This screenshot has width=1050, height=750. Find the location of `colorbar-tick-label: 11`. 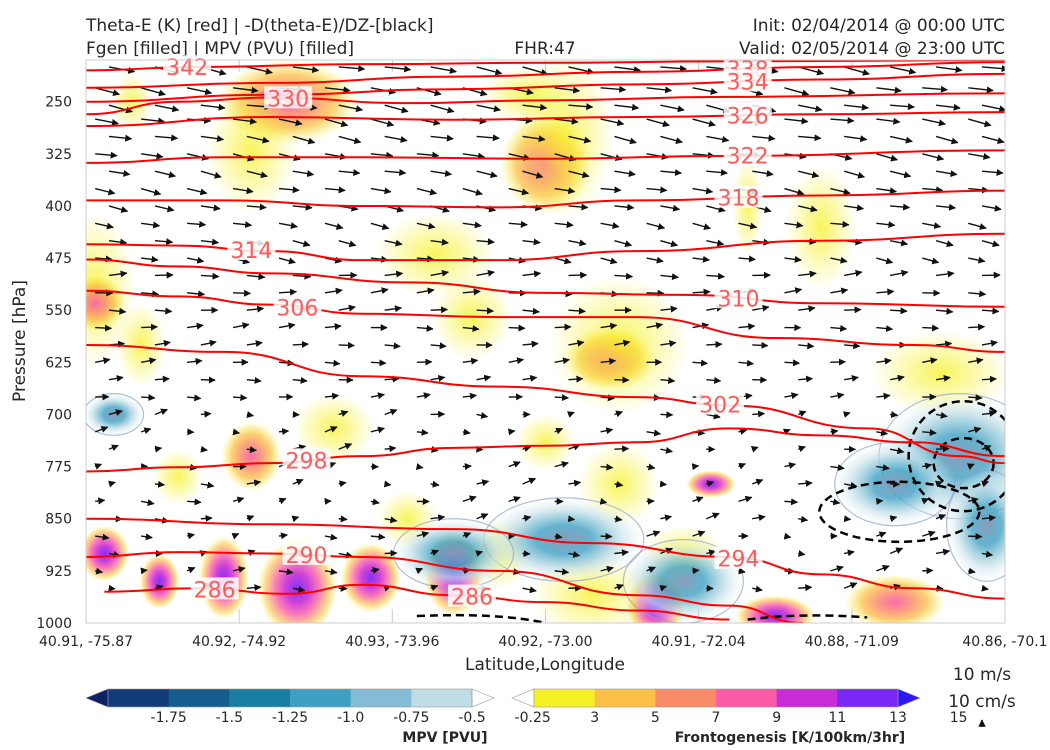

colorbar-tick-label: 11 is located at coordinates (837, 718).